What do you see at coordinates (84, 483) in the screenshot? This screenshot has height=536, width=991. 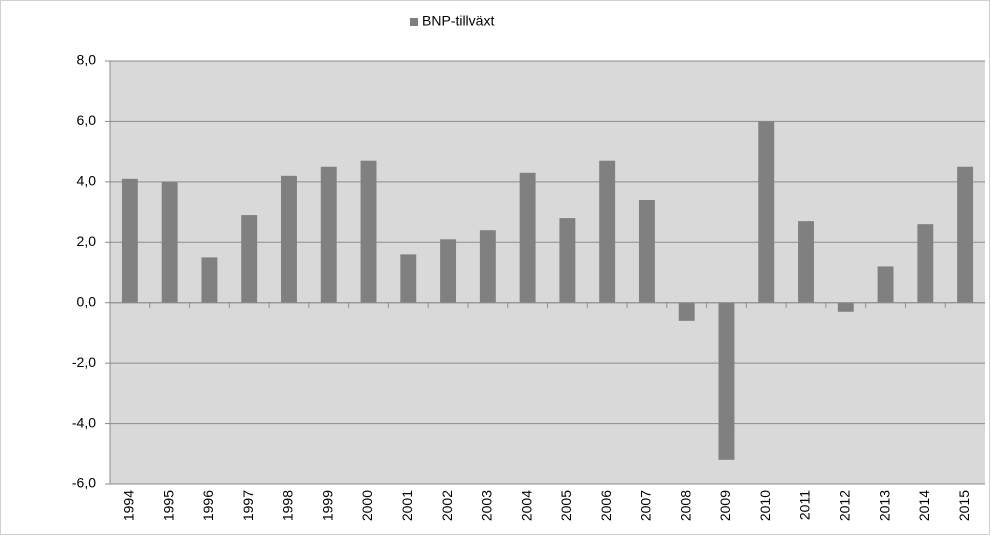 I see `y-tick-label: -6,0` at bounding box center [84, 483].